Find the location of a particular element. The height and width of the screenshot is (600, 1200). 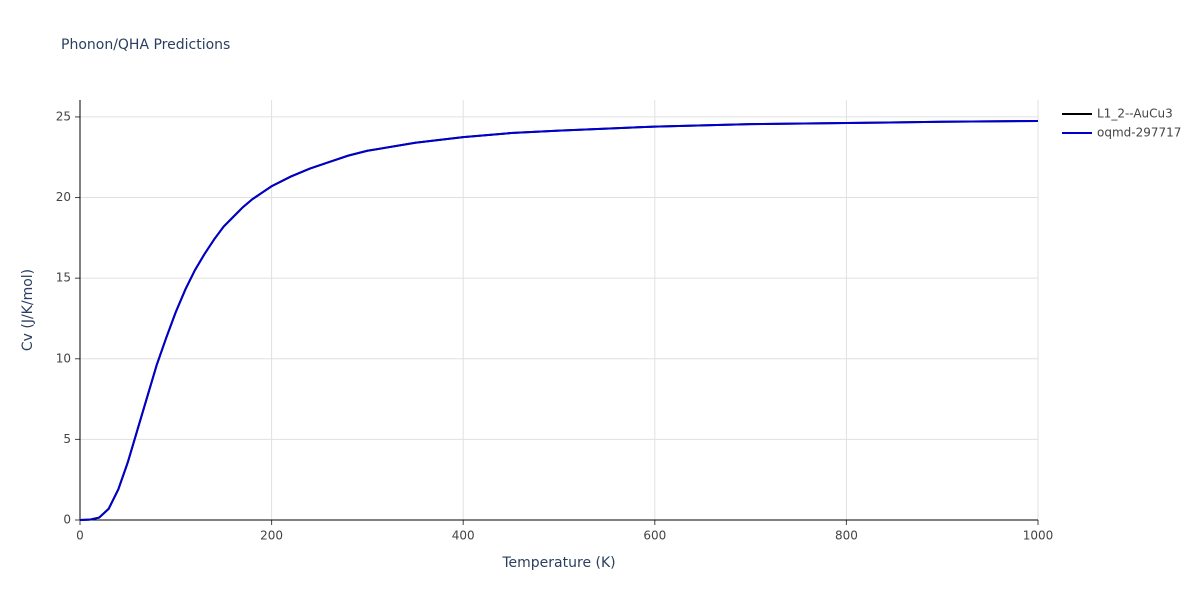

x-tick-label: 200 is located at coordinates (271, 536).